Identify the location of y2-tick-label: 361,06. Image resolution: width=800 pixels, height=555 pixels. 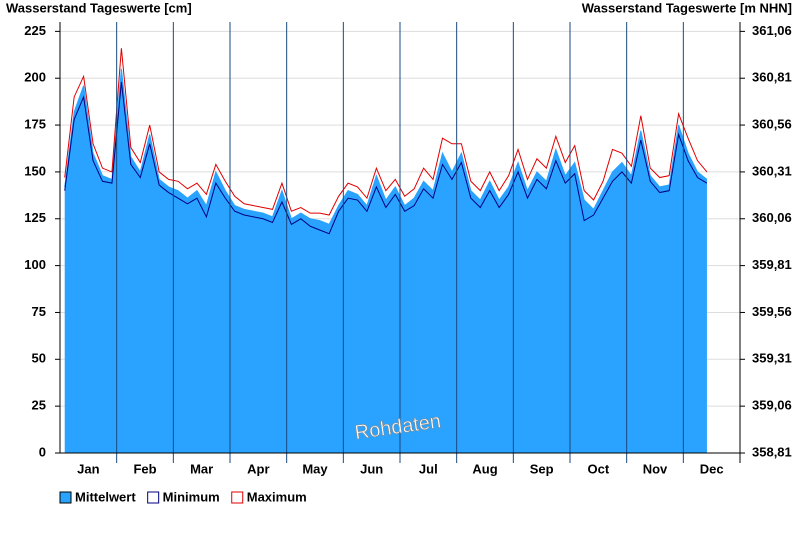
(772, 30).